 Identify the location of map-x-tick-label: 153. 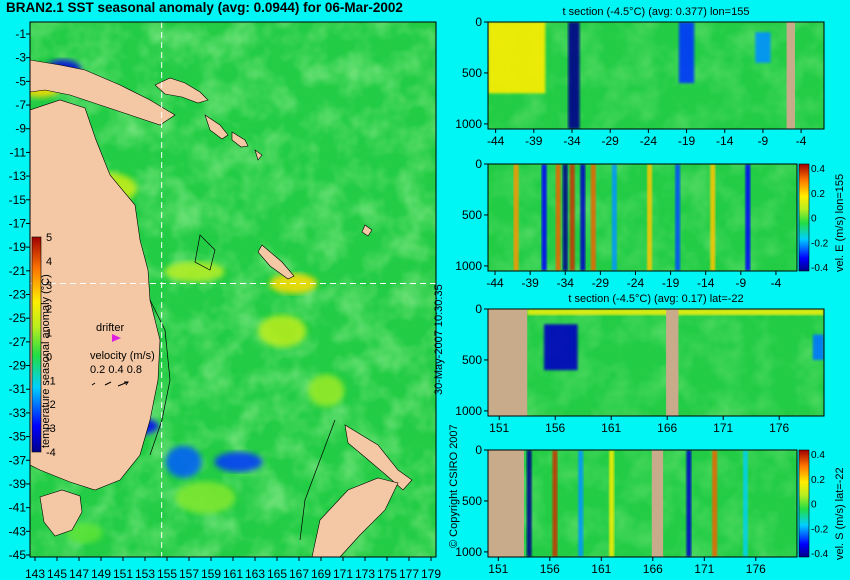
(145, 573).